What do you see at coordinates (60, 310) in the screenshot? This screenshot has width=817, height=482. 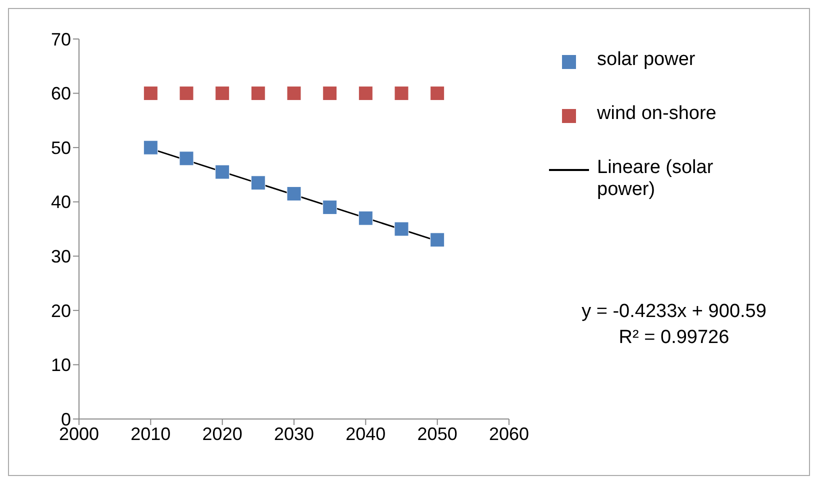 I see `y-tick-label: 20` at bounding box center [60, 310].